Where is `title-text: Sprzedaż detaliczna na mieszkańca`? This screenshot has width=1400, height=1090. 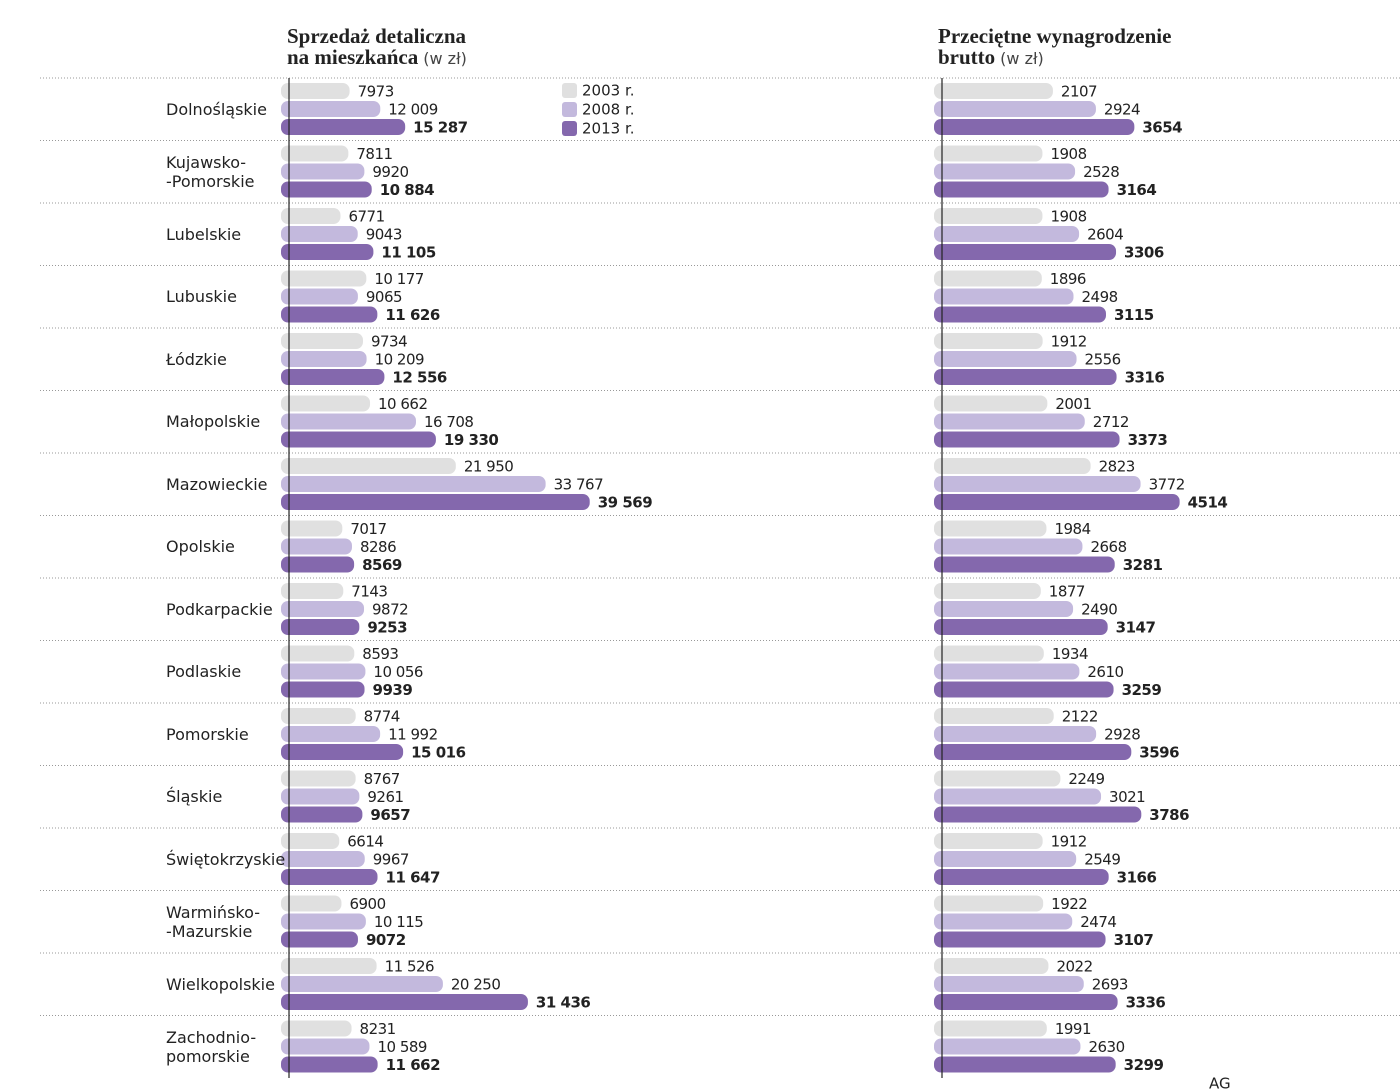 title-text: Sprzedaż detaliczna na mieszkańca is located at coordinates (377, 46).